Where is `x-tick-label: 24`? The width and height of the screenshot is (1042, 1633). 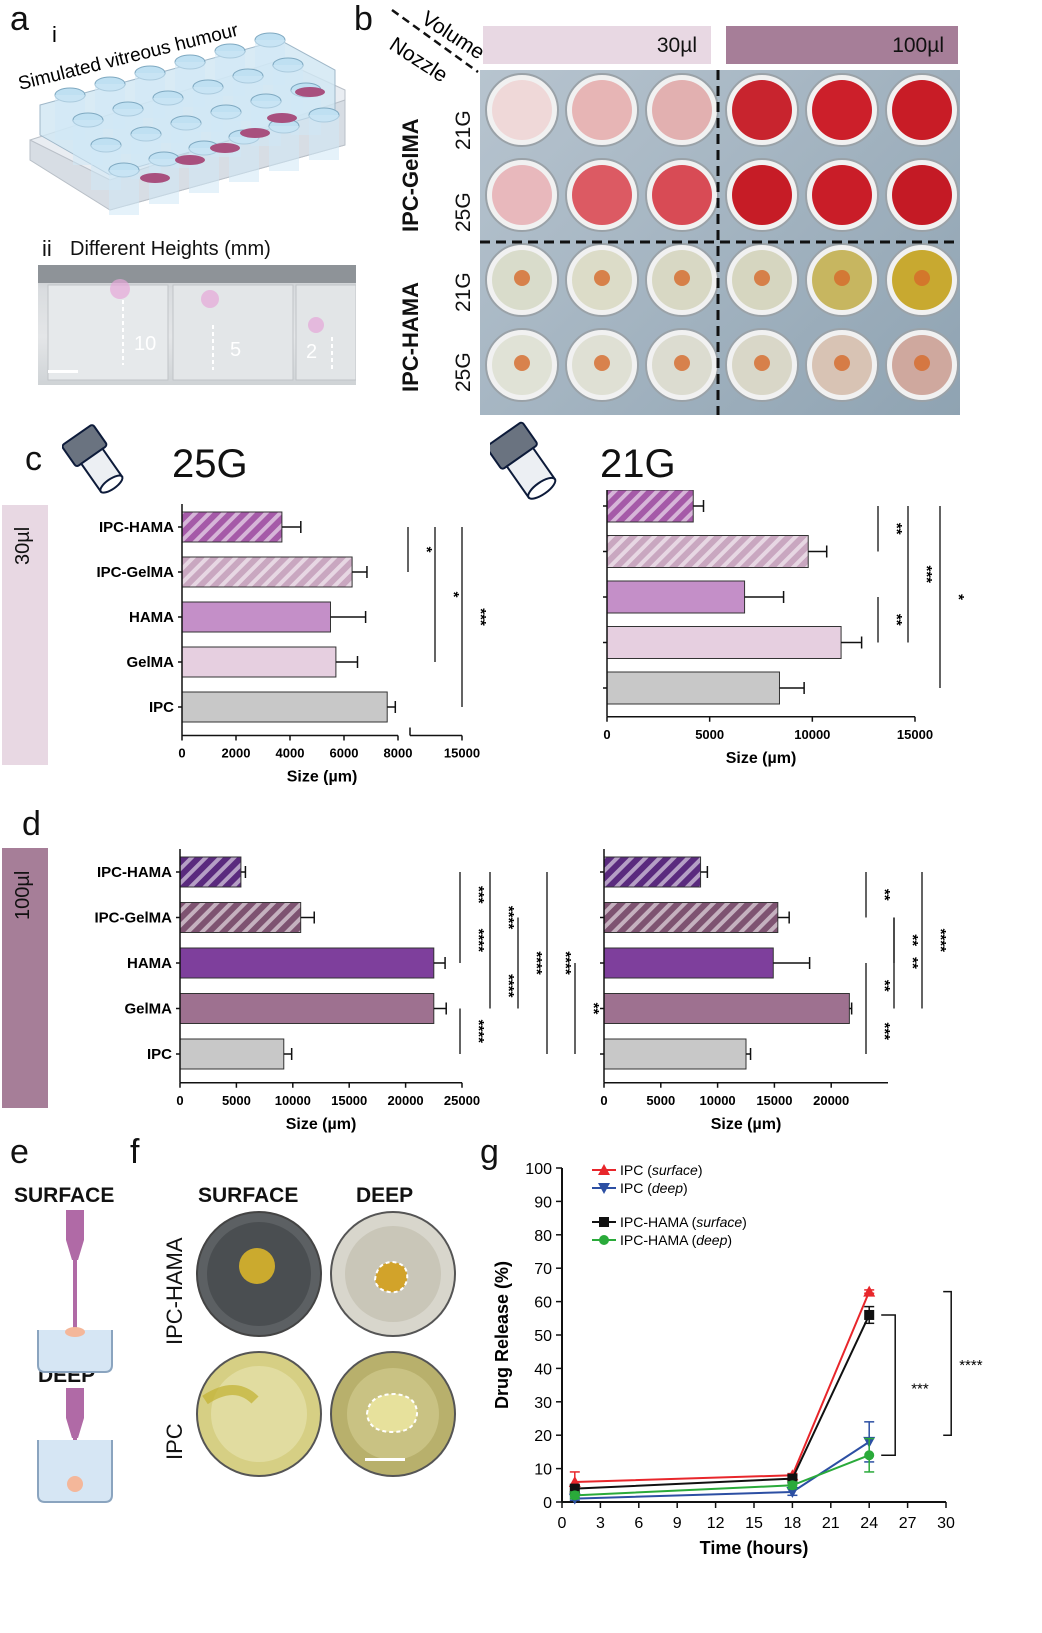 x-tick-label: 24 is located at coordinates (869, 1523).